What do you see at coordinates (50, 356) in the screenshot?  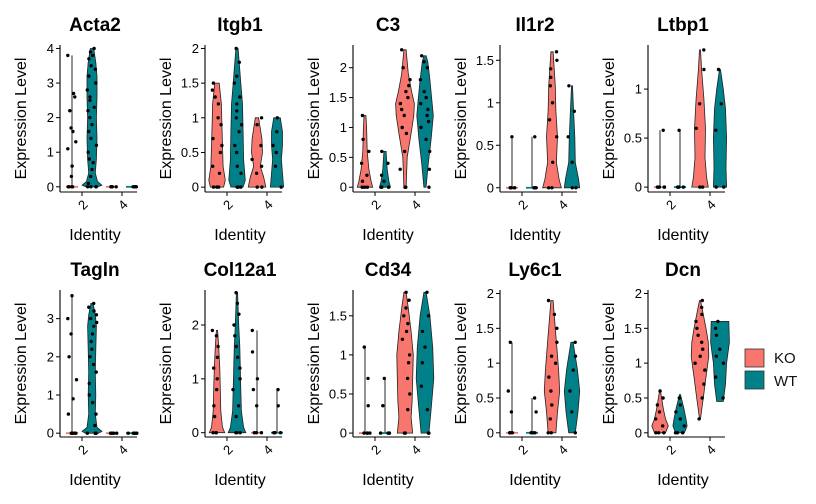 I see `y-tick-label: 2` at bounding box center [50, 356].